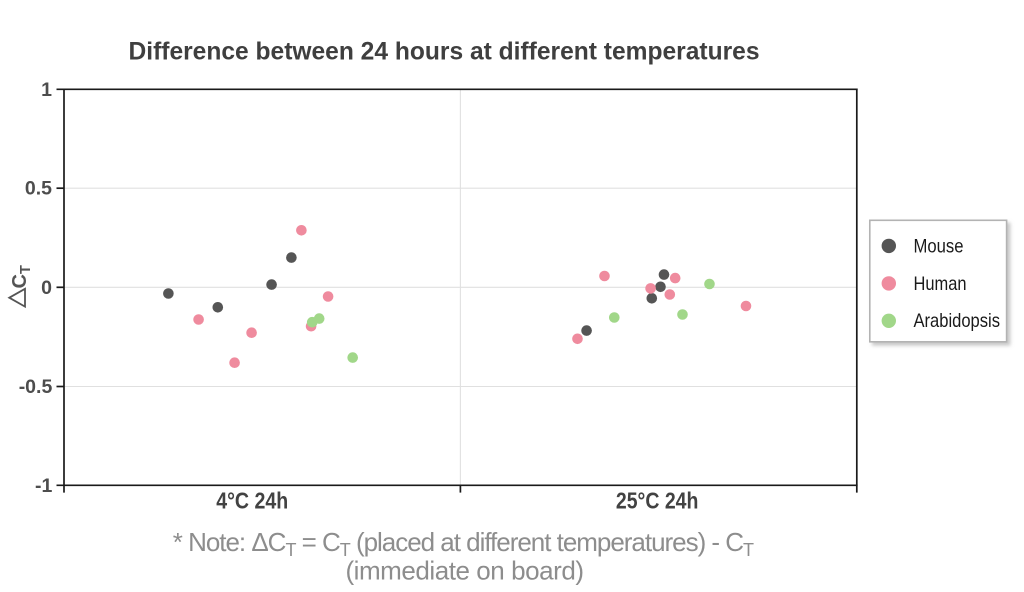 This screenshot has width=1024, height=592. I want to click on svg-text: -1, so click(43, 486).